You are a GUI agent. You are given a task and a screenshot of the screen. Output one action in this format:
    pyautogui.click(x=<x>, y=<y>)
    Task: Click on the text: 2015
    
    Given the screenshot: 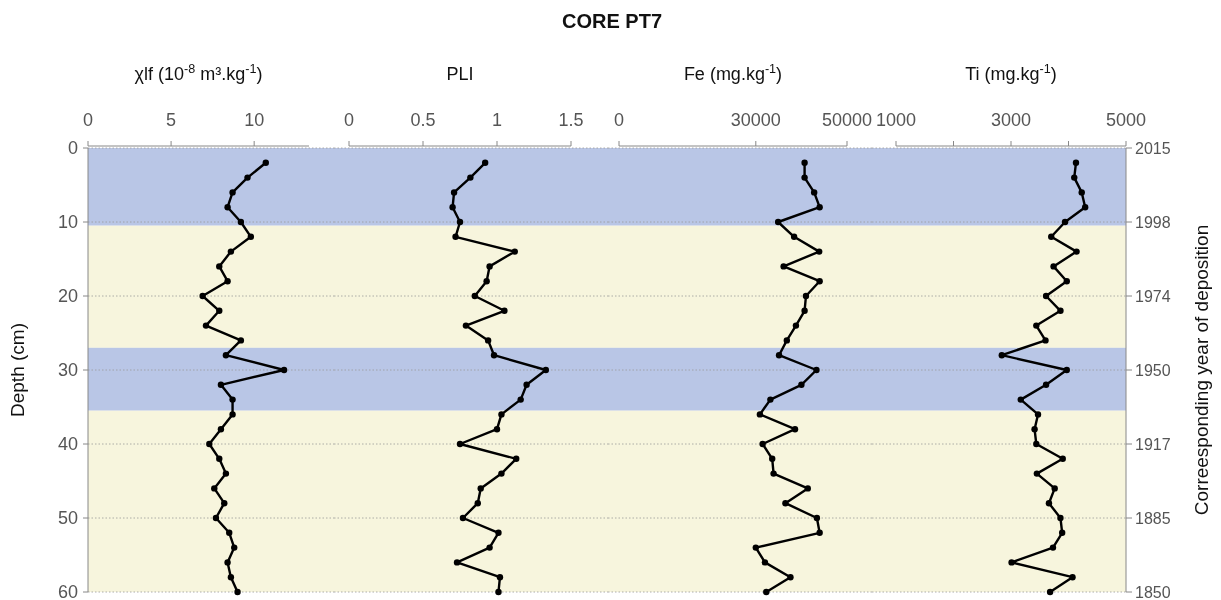 What is the action you would take?
    pyautogui.click(x=1153, y=148)
    